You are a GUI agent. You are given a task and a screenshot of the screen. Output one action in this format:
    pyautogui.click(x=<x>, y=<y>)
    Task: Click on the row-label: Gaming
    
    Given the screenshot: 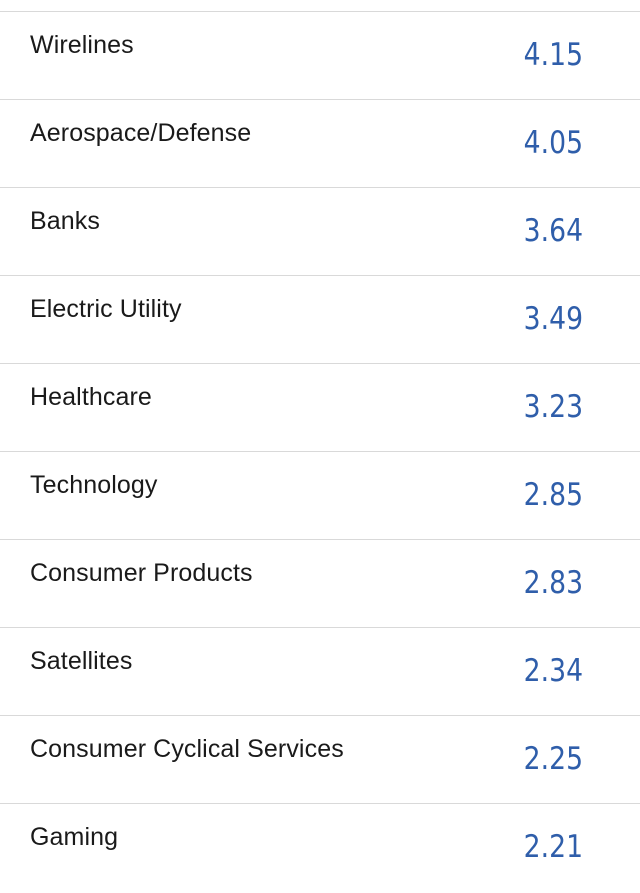 What is the action you would take?
    pyautogui.click(x=74, y=837)
    